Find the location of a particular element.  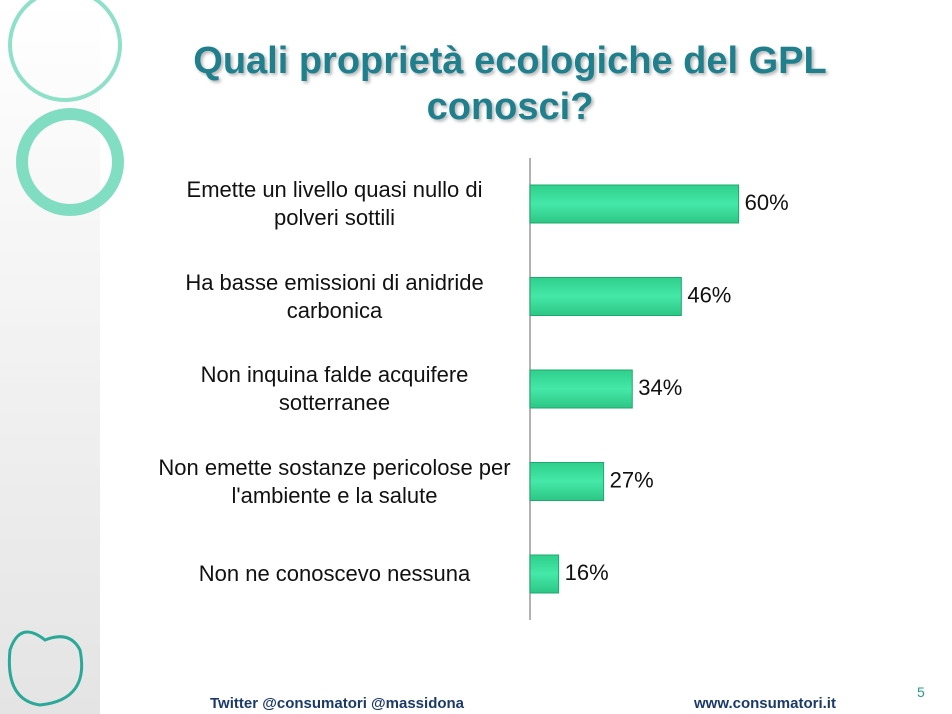

side-panel is located at coordinates (50, 357).